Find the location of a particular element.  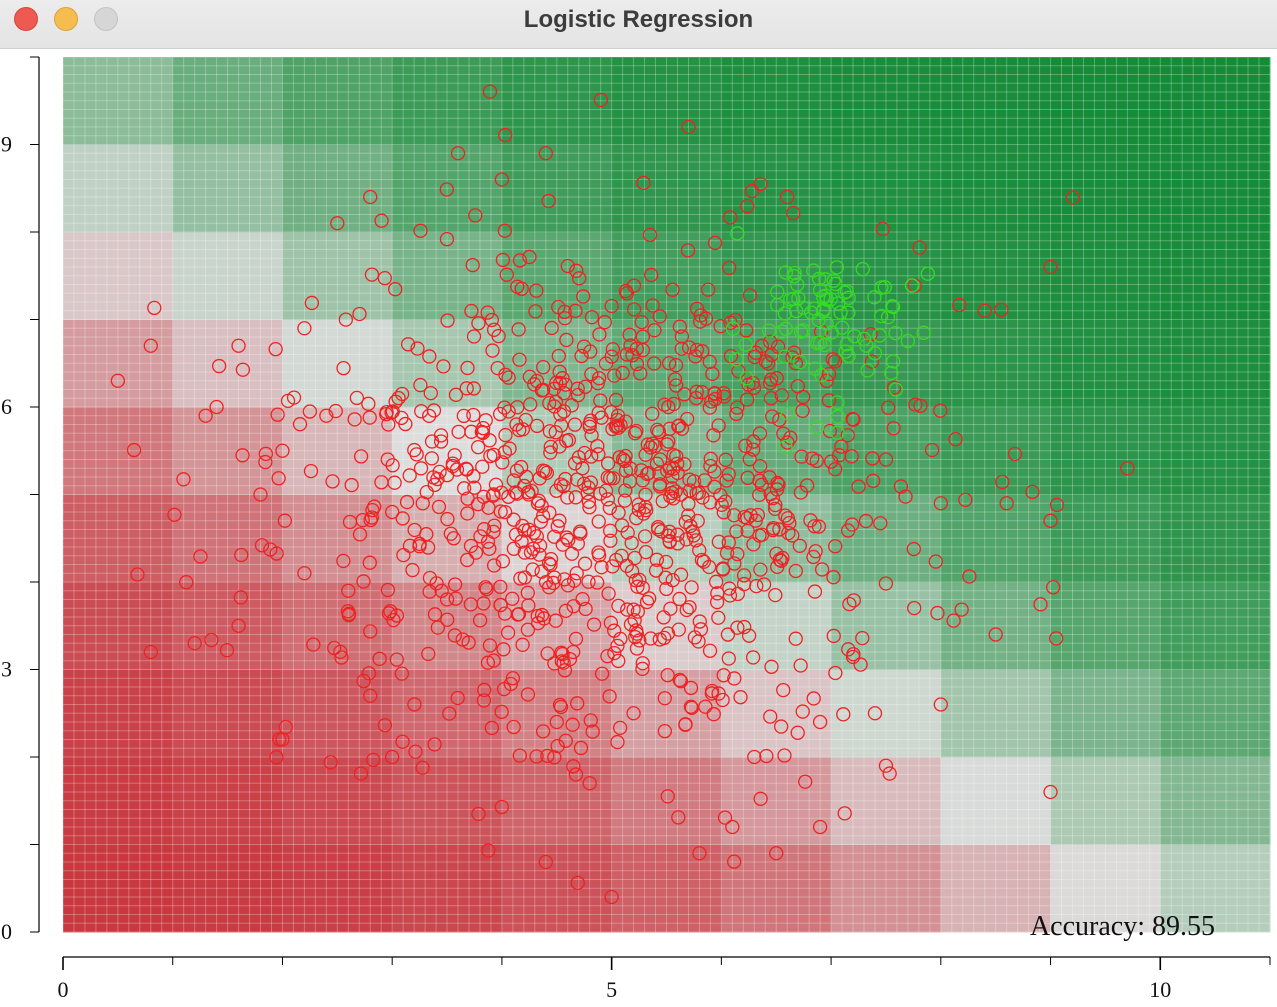

zoom-button is located at coordinates (106, 19).